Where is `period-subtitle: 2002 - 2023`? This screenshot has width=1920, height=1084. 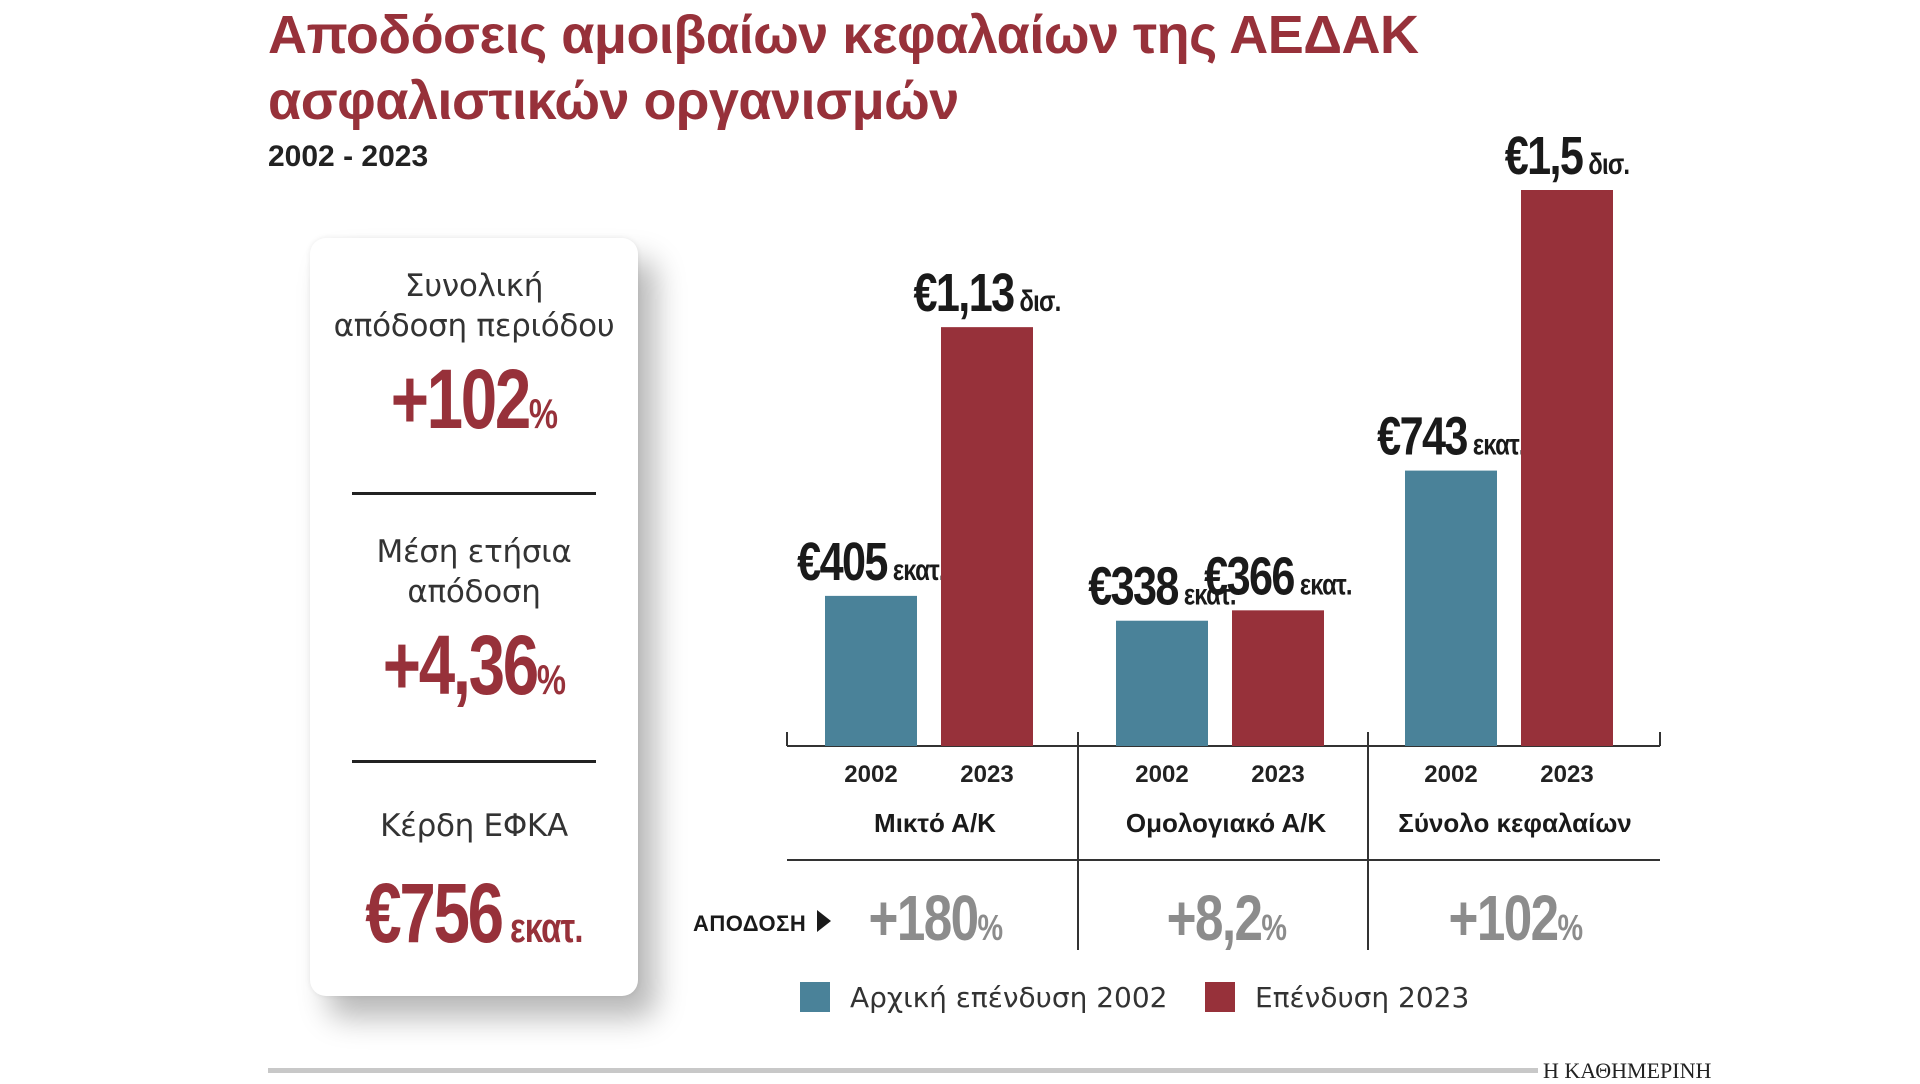
period-subtitle: 2002 - 2023 is located at coordinates (348, 156).